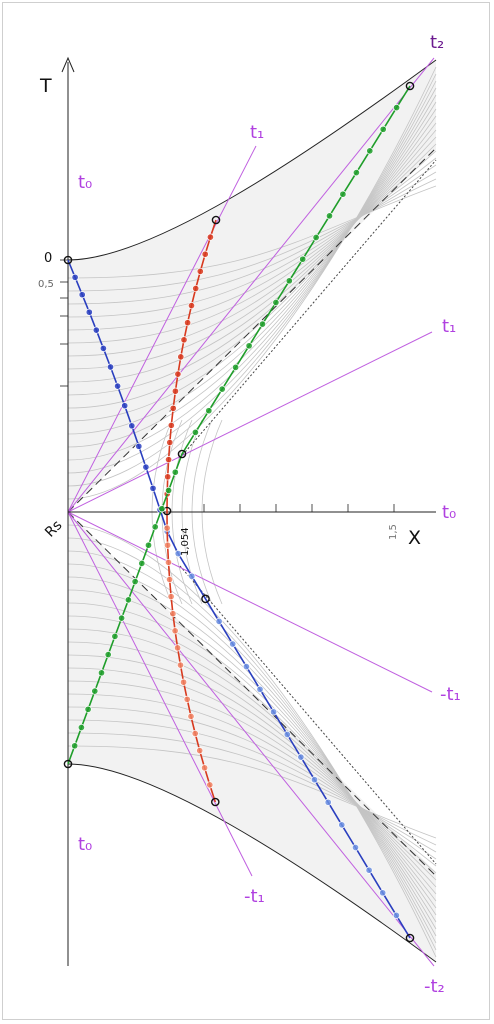 Image resolution: width=494 pixels, height=1024 pixels. I want to click on tick-label-x-min: 1,054, so click(185, 541).